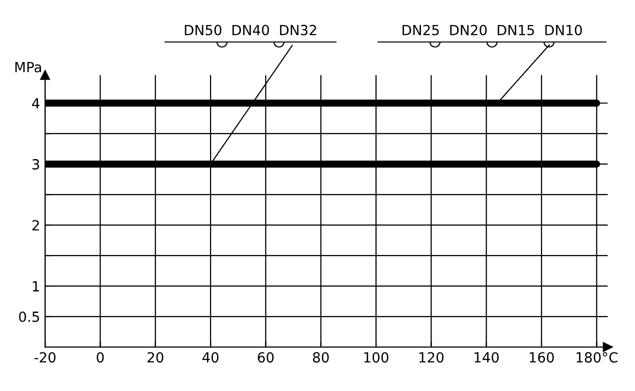 The image size is (635, 391). Describe the element at coordinates (100, 357) in the screenshot. I see `x-tick-label: 0` at that location.